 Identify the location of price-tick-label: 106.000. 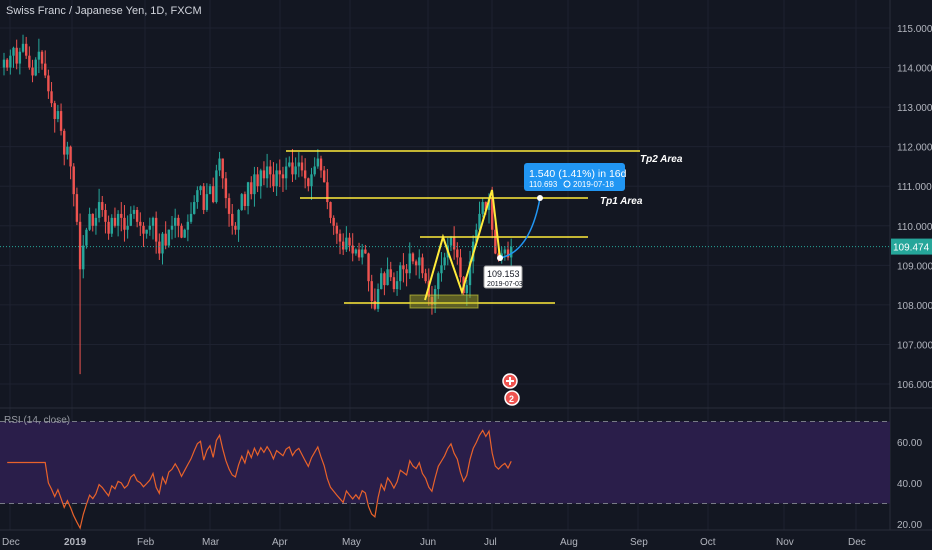
(914, 385).